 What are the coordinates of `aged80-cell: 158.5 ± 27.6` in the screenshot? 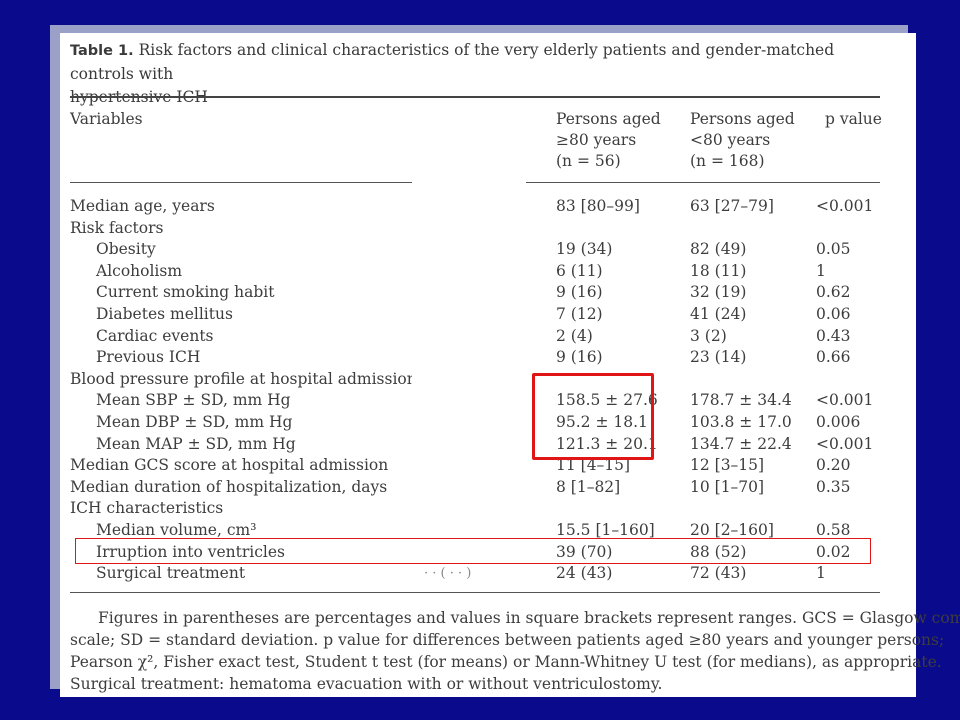 It's located at (607, 400).